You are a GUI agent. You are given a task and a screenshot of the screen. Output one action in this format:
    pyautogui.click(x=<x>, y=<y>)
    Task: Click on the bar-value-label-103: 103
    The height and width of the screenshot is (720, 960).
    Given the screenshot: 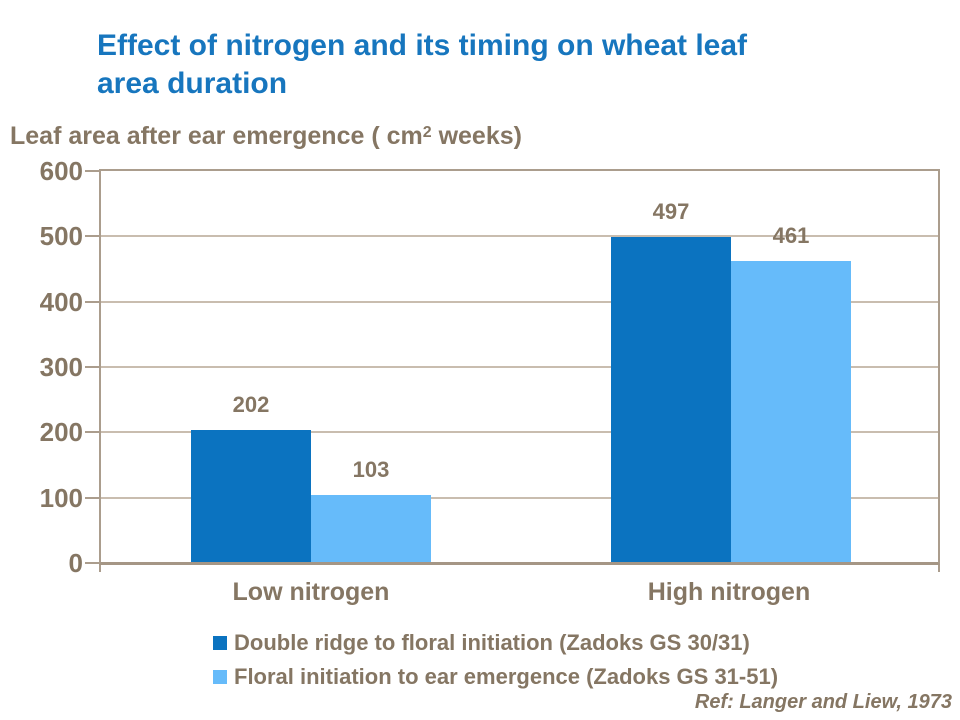 What is the action you would take?
    pyautogui.click(x=371, y=469)
    